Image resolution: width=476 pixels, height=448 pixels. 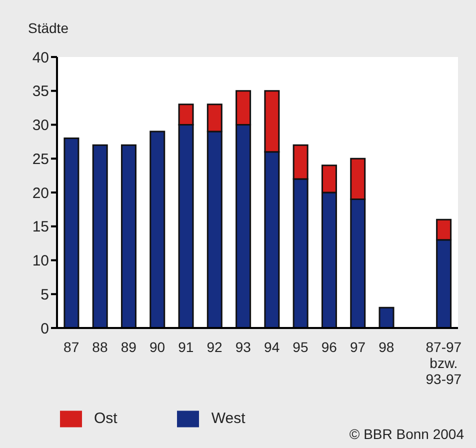 What do you see at coordinates (386, 347) in the screenshot?
I see `x-tick-label: 98` at bounding box center [386, 347].